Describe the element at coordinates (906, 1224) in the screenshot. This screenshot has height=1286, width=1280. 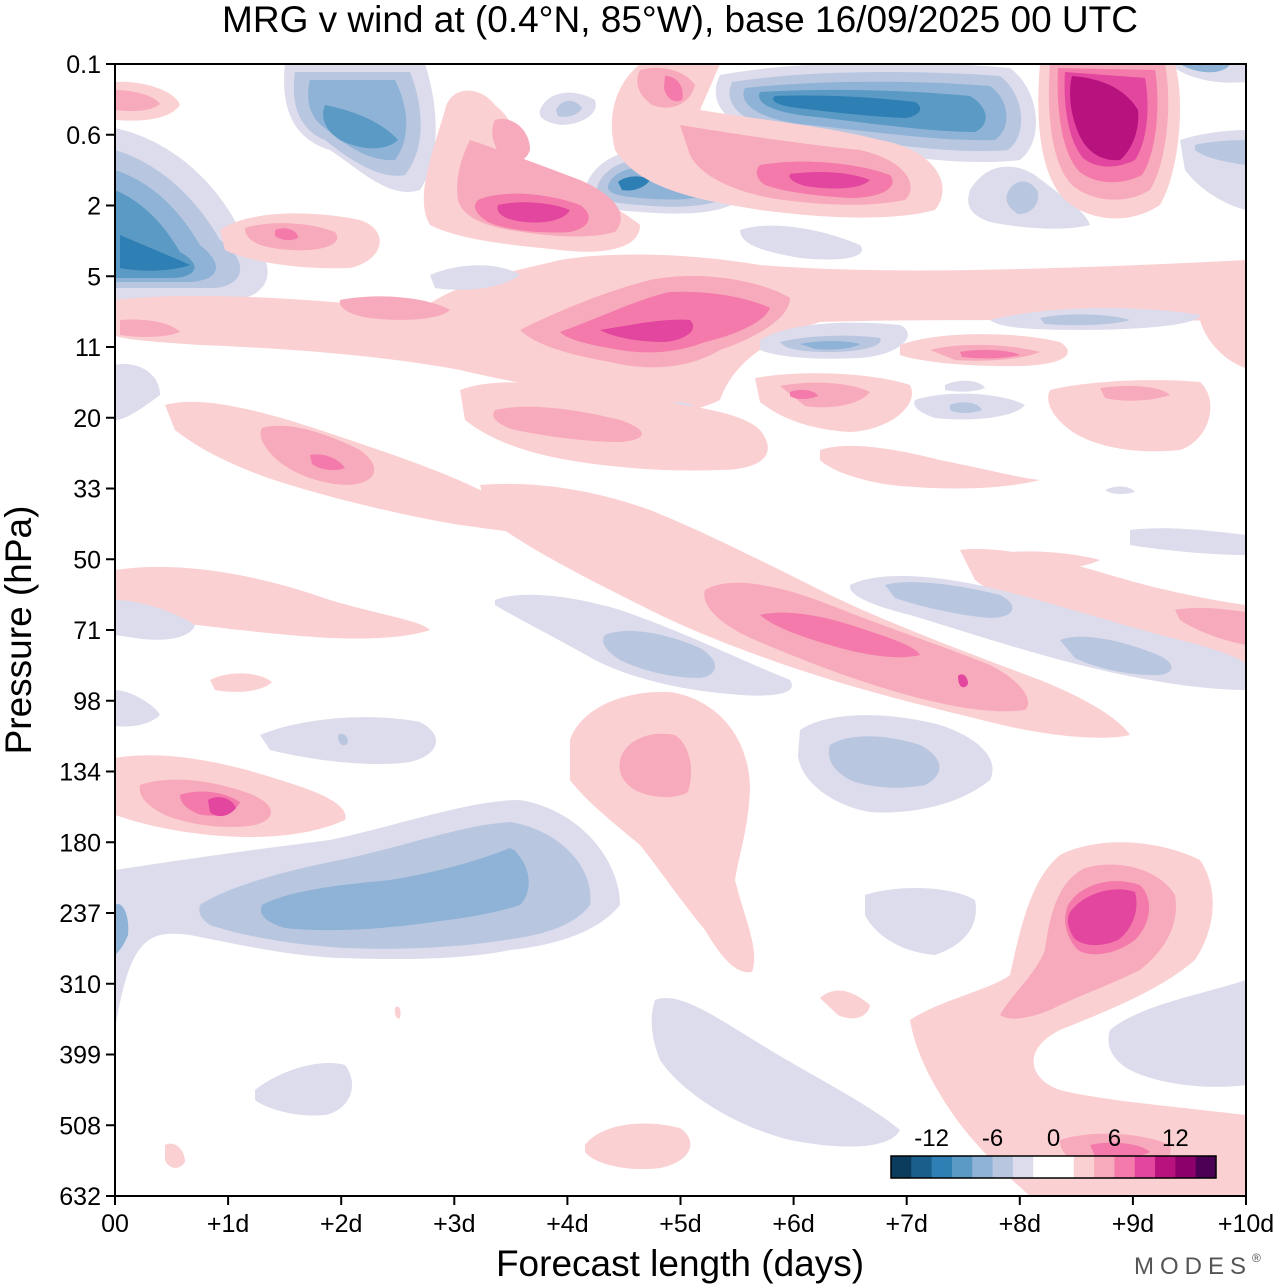
I see `x-tick-label: +7d` at that location.